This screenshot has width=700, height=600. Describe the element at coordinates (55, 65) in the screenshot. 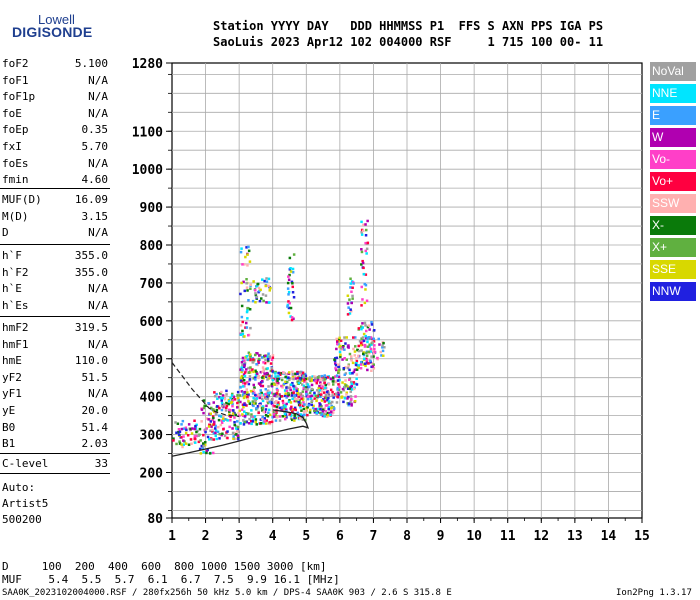

I see `param-row: foF2 5.100` at that location.